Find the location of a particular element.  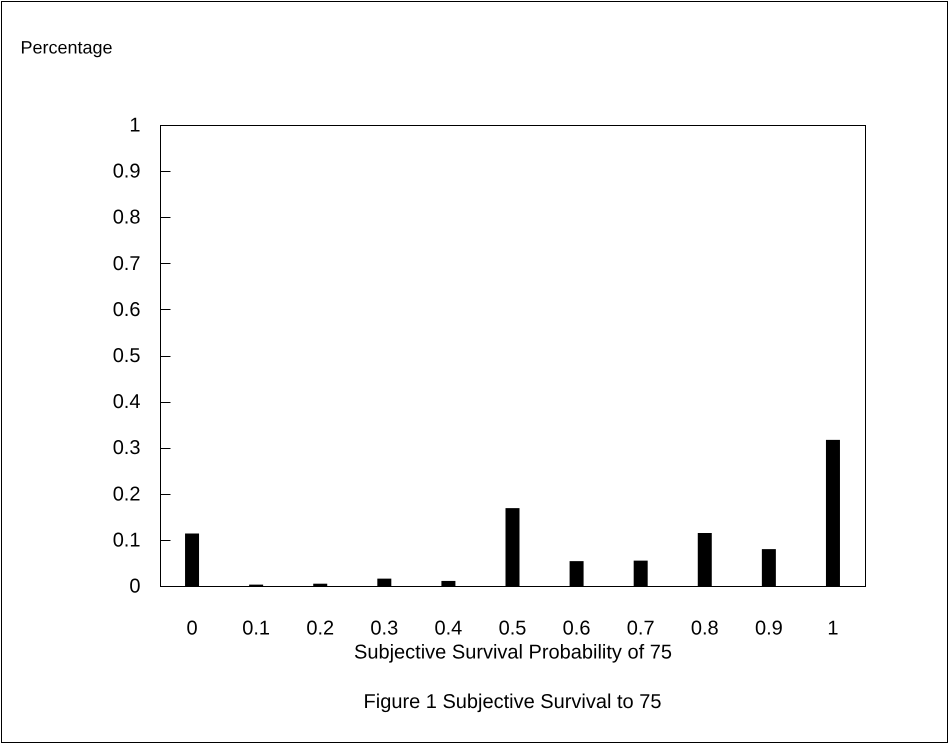

x-tick-label: 0.2 is located at coordinates (320, 629).